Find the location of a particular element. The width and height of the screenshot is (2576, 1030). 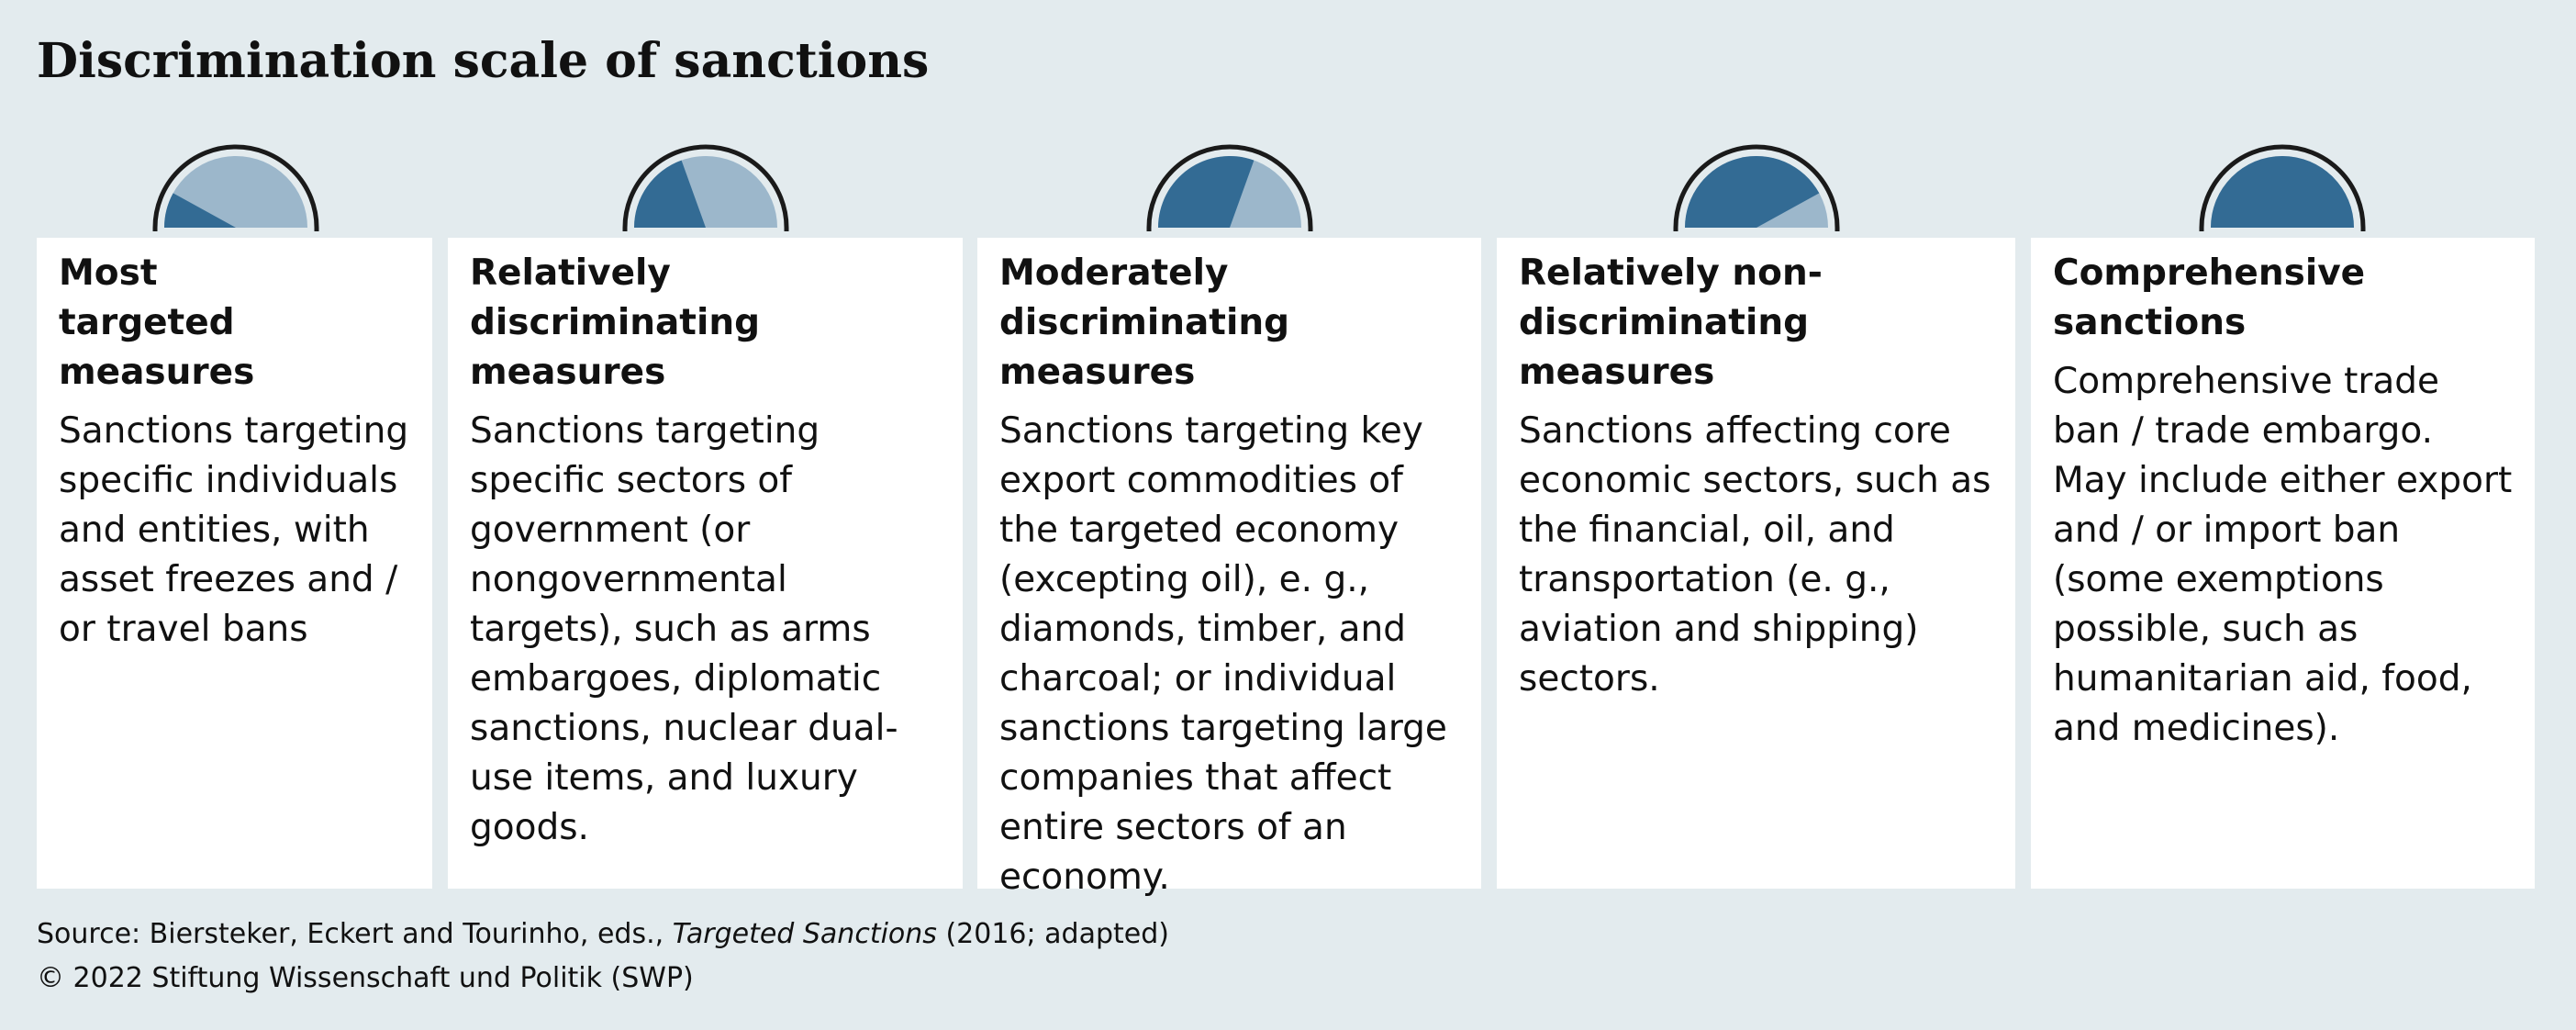

gauge-icon-relatively-non-discriminating is located at coordinates (1756, 187).